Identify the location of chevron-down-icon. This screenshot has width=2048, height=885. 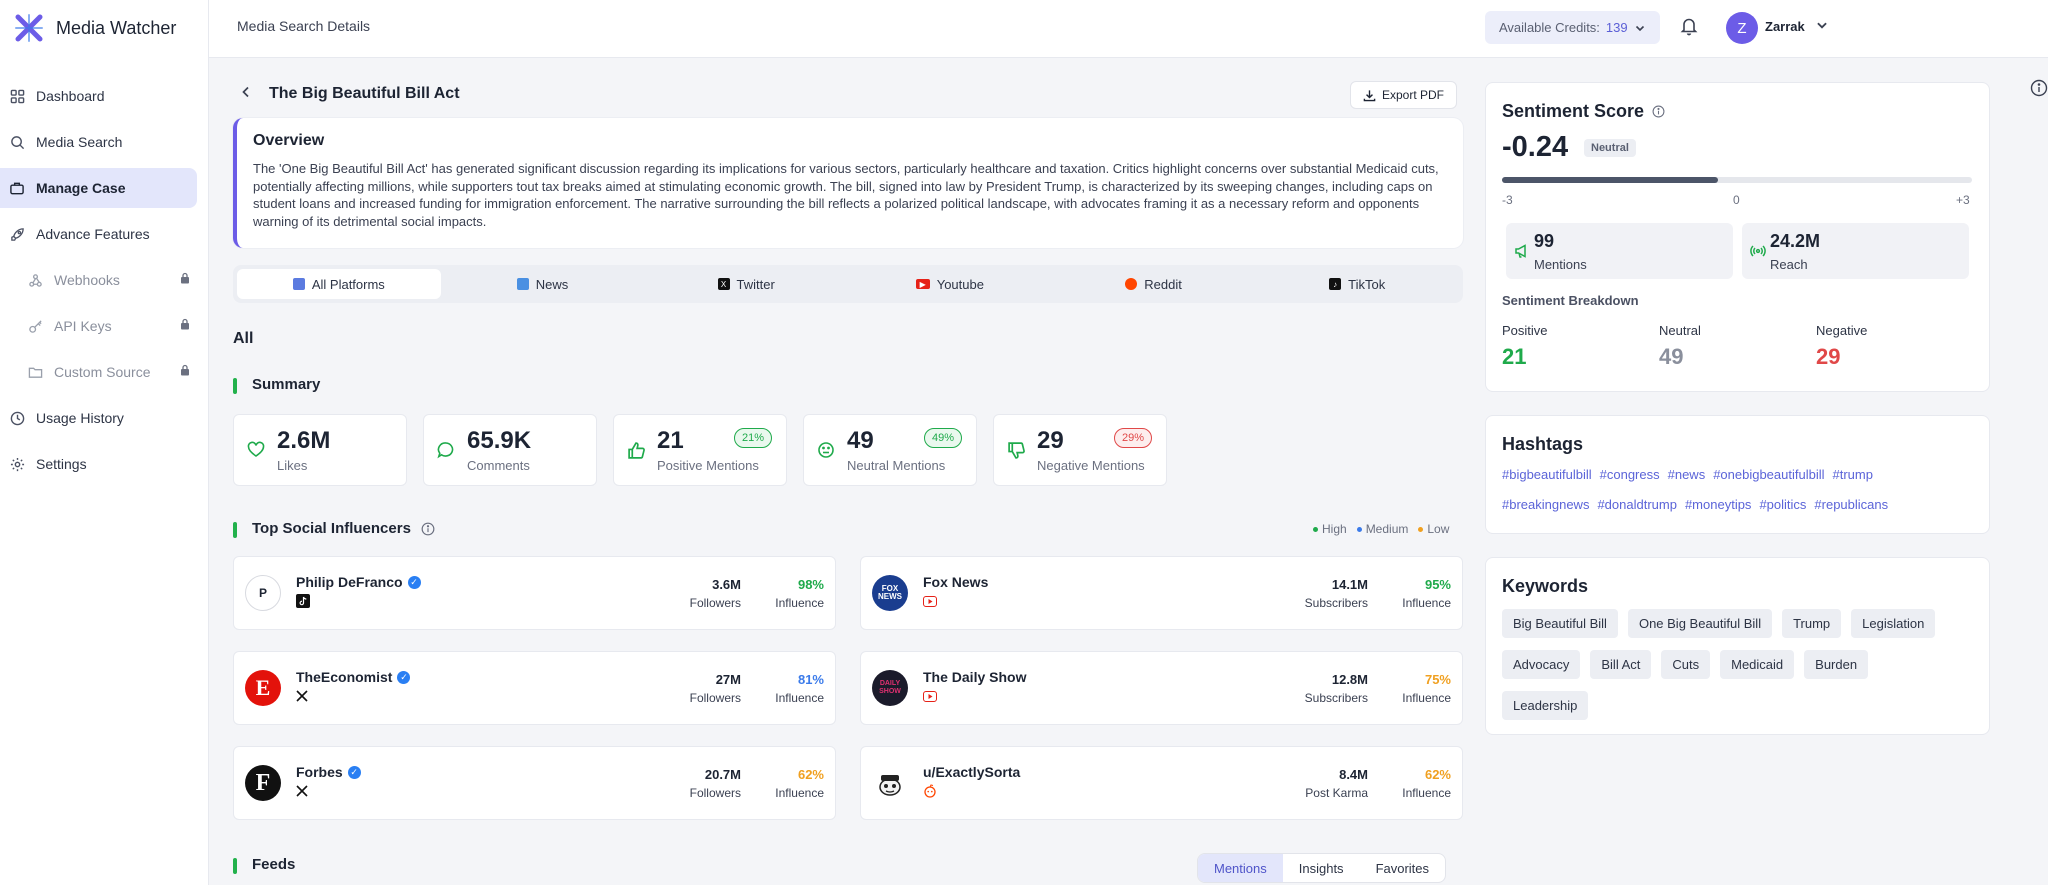
(1822, 27).